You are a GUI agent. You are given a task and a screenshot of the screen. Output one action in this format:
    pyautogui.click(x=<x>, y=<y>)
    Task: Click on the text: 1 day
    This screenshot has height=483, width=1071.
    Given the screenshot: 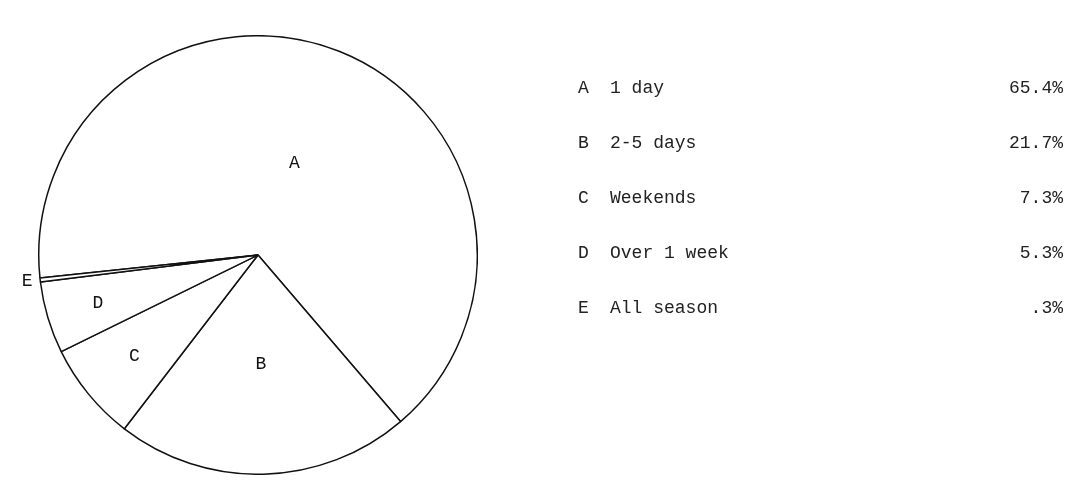 What is the action you would take?
    pyautogui.click(x=637, y=87)
    